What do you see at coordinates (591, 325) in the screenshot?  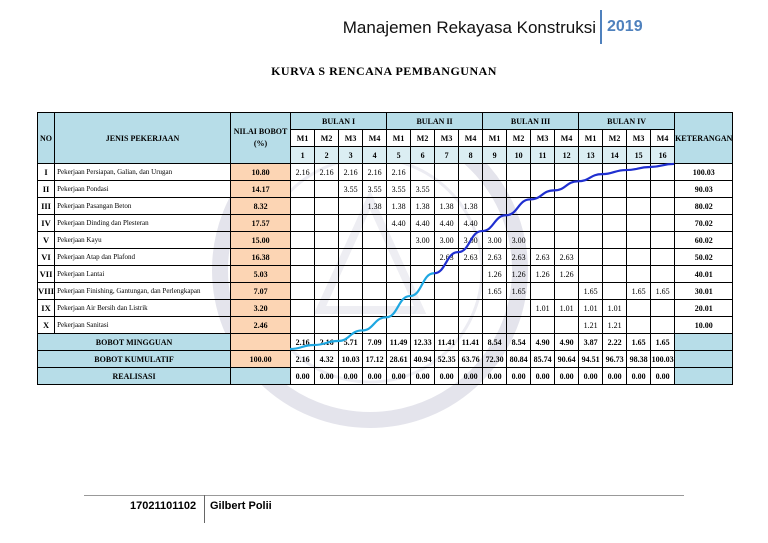 I see `week-value-cell: 1.21` at bounding box center [591, 325].